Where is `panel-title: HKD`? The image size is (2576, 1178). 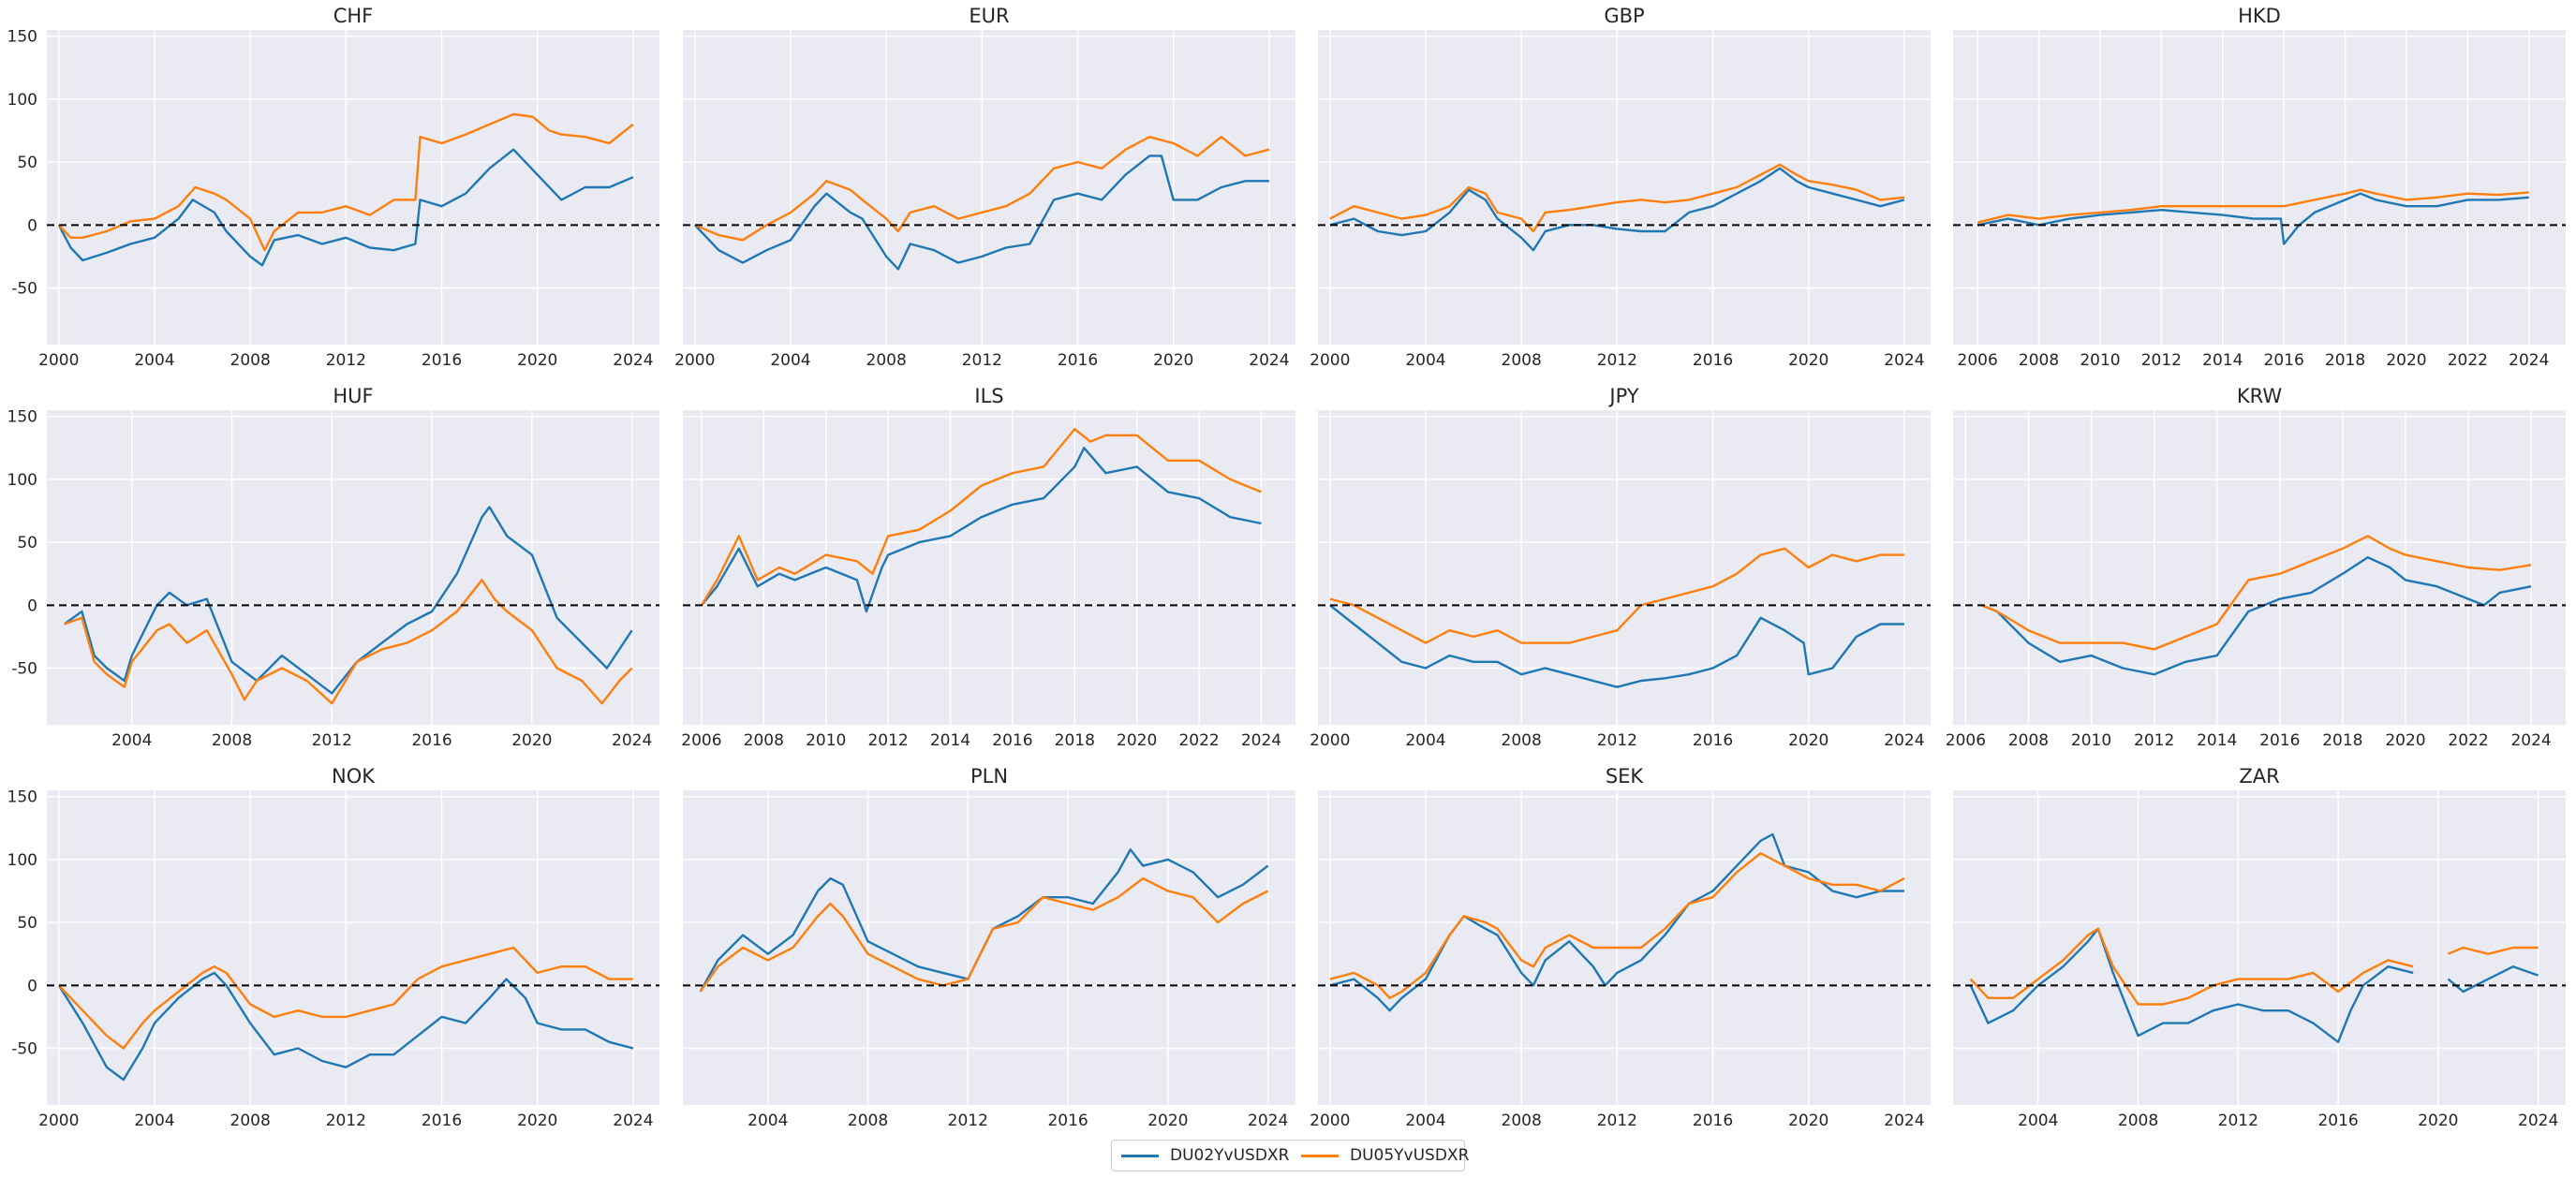
panel-title: HKD is located at coordinates (2259, 16).